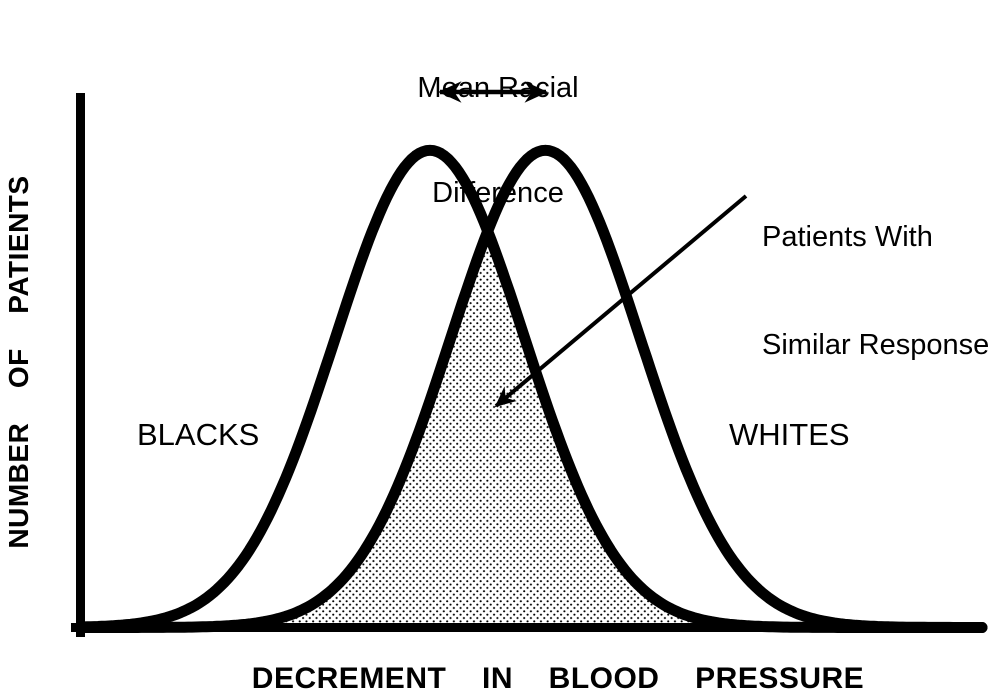 This screenshot has height=698, width=1000. I want to click on similar-response-label: Patients With Similar Response, so click(875, 291).